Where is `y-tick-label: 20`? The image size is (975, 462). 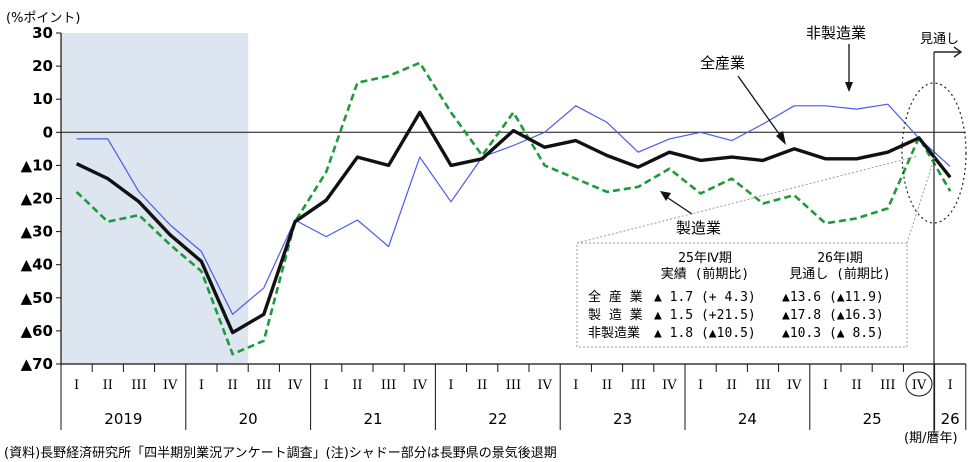
y-tick-label: 20 is located at coordinates (42, 66).